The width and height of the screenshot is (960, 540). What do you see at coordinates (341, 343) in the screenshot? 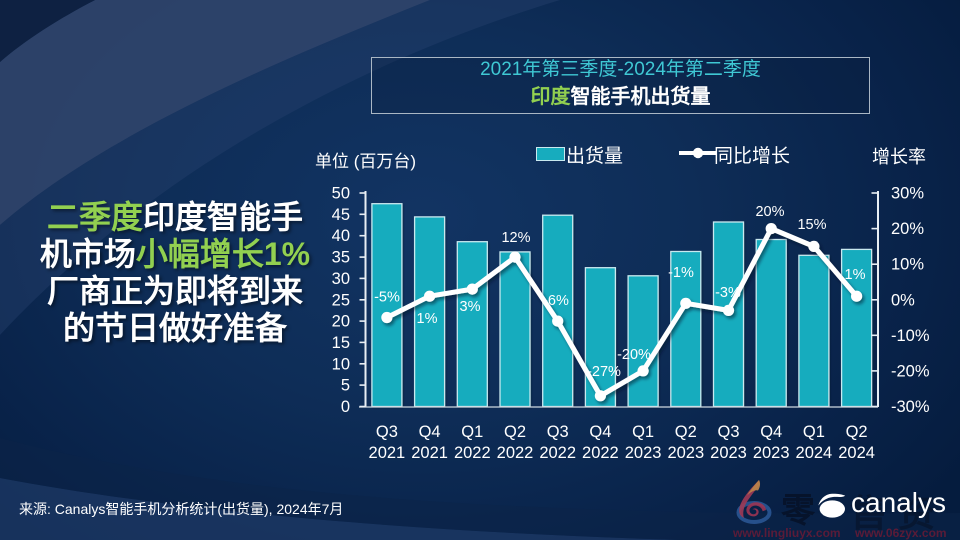
I see `svg-text: 15` at bounding box center [341, 343].